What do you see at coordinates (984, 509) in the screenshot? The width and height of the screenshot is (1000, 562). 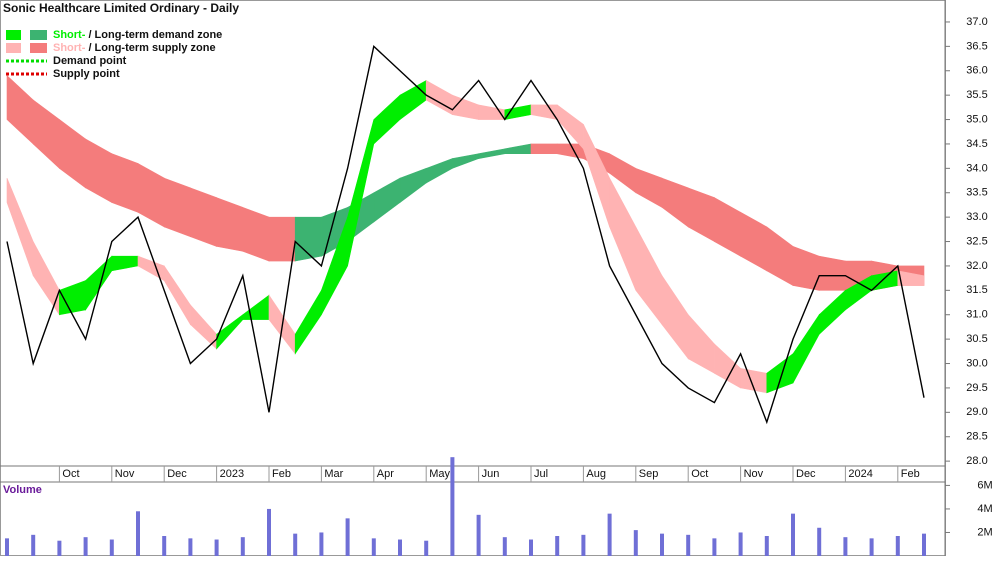 I see `y-tick-label: 4M` at bounding box center [984, 509].